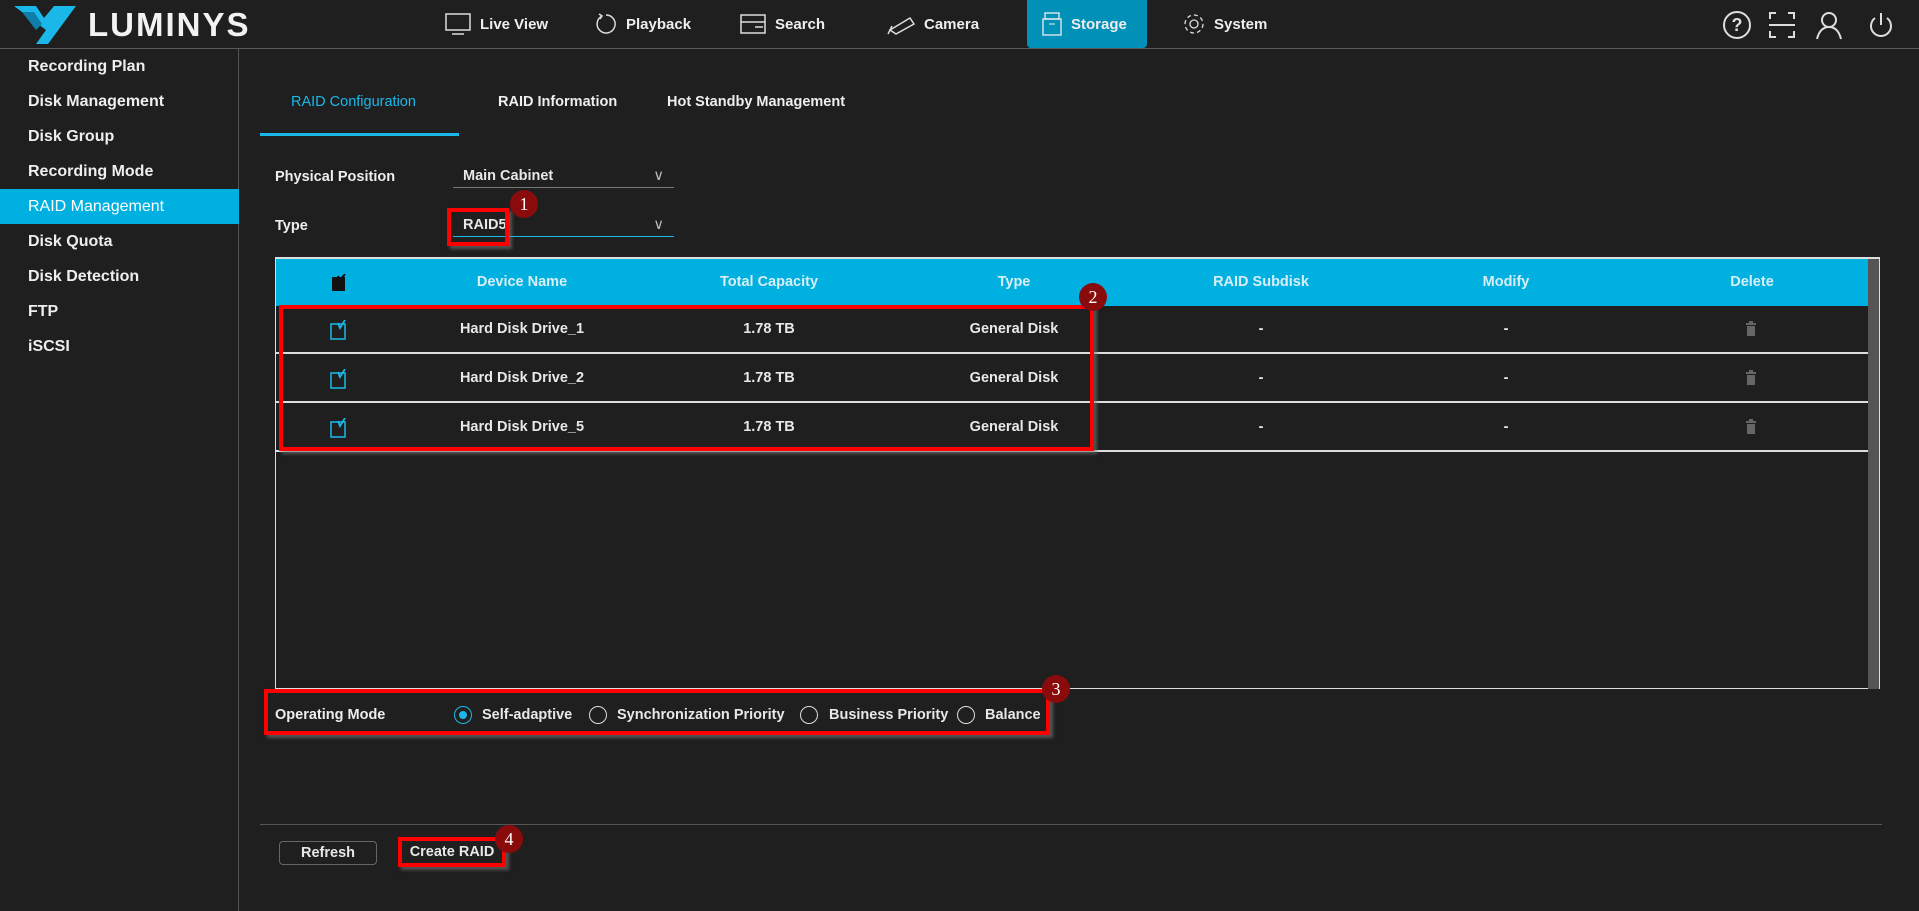 The image size is (1919, 911). Describe the element at coordinates (558, 102) in the screenshot. I see `tab-raid-information: RAID Information` at that location.